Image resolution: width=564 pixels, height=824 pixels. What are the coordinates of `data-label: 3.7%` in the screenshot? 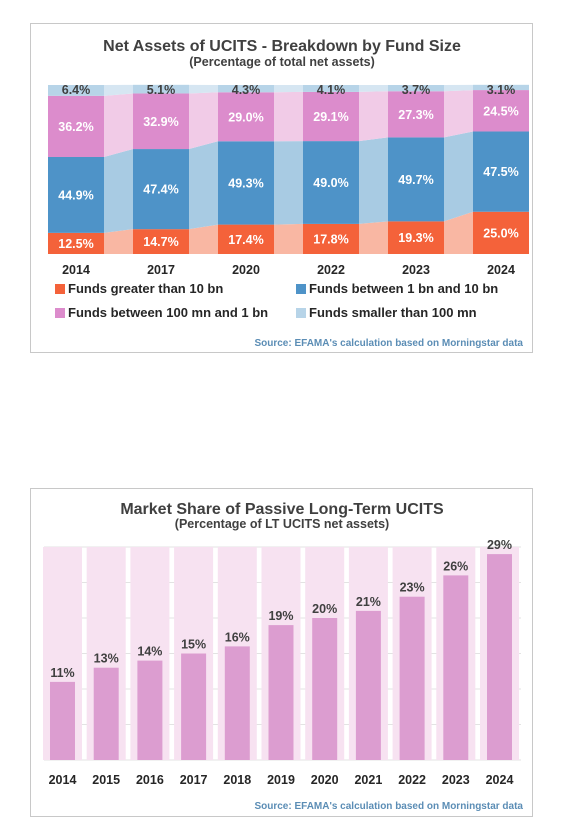 It's located at (416, 90).